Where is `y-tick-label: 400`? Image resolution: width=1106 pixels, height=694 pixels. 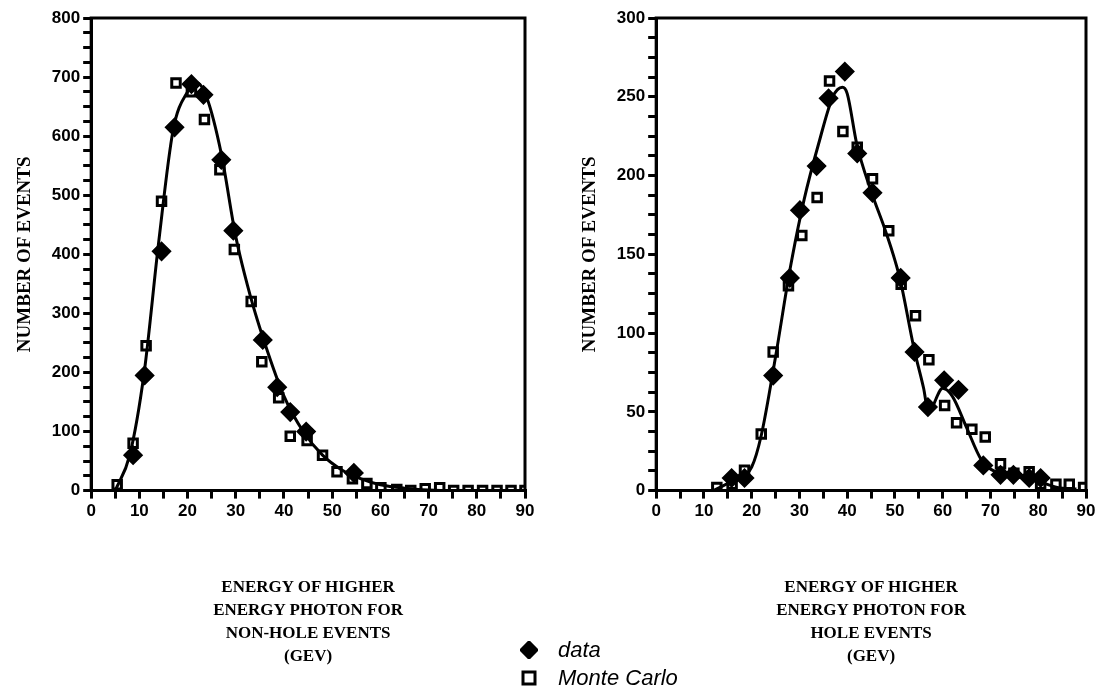 y-tick-label: 400 is located at coordinates (66, 253).